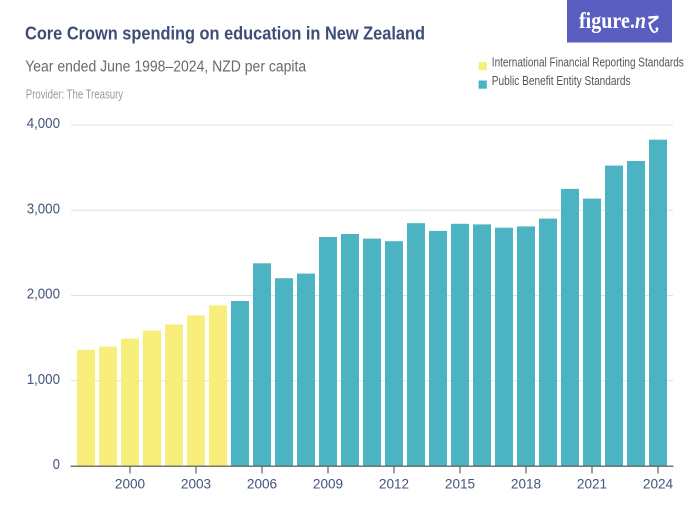 The image size is (700, 525). What do you see at coordinates (460, 484) in the screenshot?
I see `svg-text: 2015` at bounding box center [460, 484].